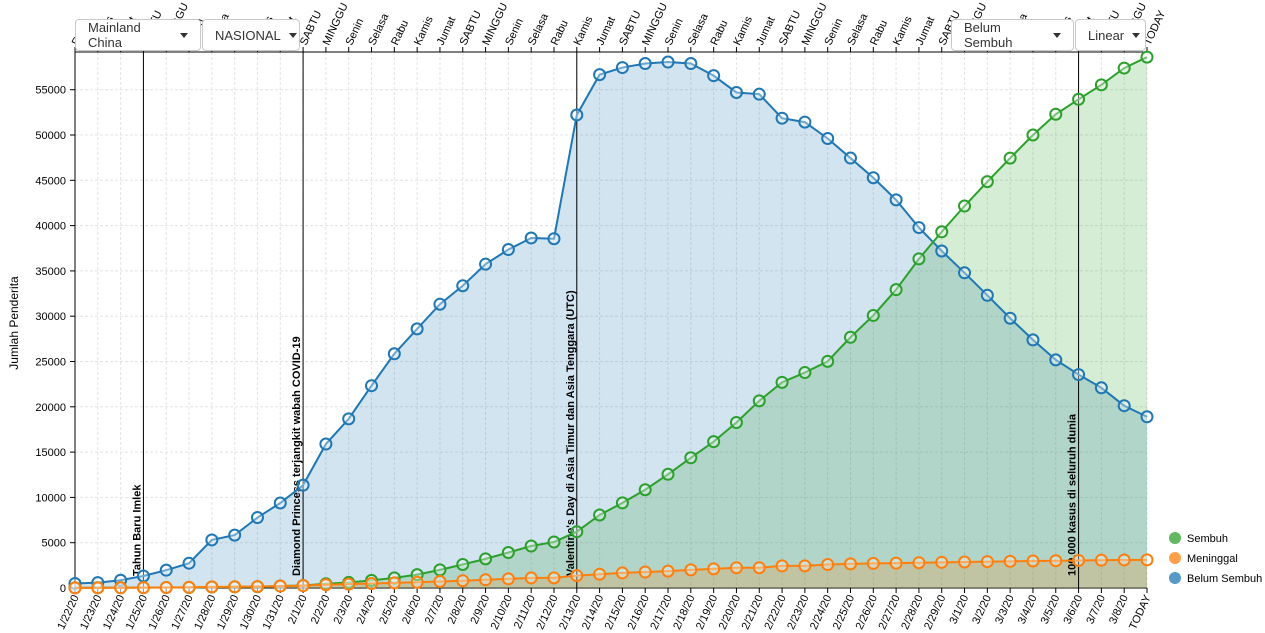 The image size is (1265, 633). What do you see at coordinates (137, 530) in the screenshot?
I see `annotation-label: Tahun Baru Imlek` at bounding box center [137, 530].